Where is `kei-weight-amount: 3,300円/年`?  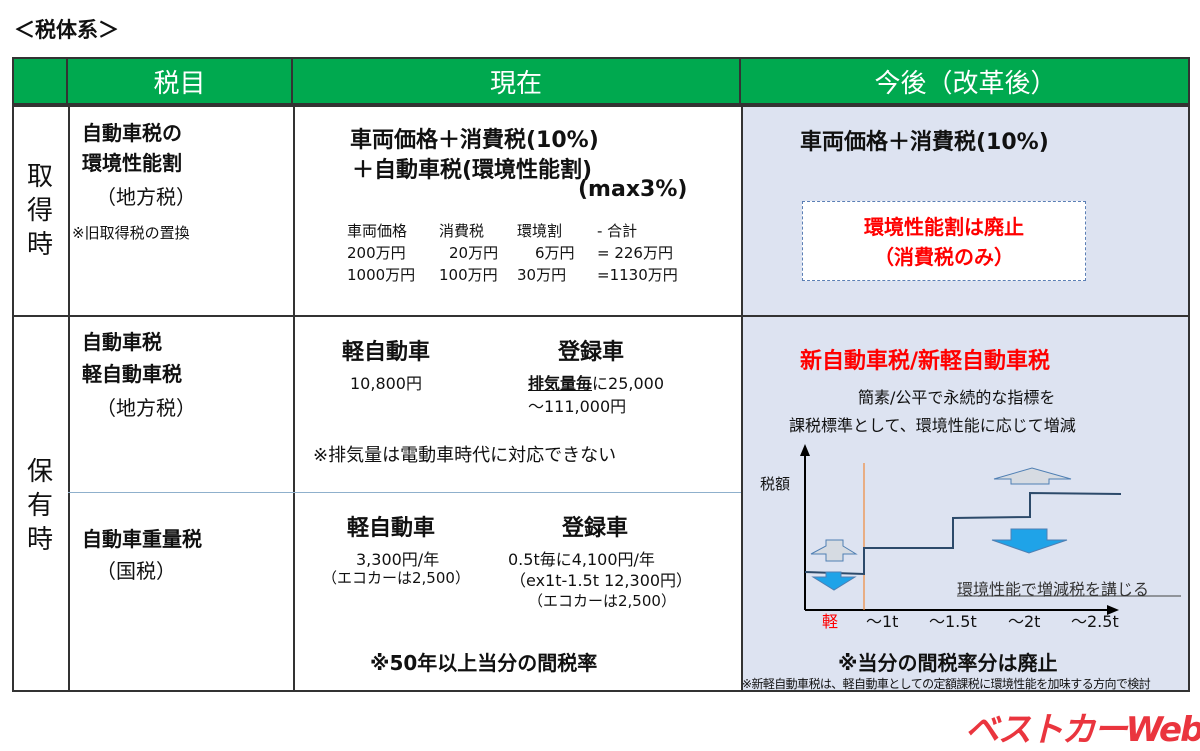
kei-weight-amount: 3,300円/年 is located at coordinates (398, 559).